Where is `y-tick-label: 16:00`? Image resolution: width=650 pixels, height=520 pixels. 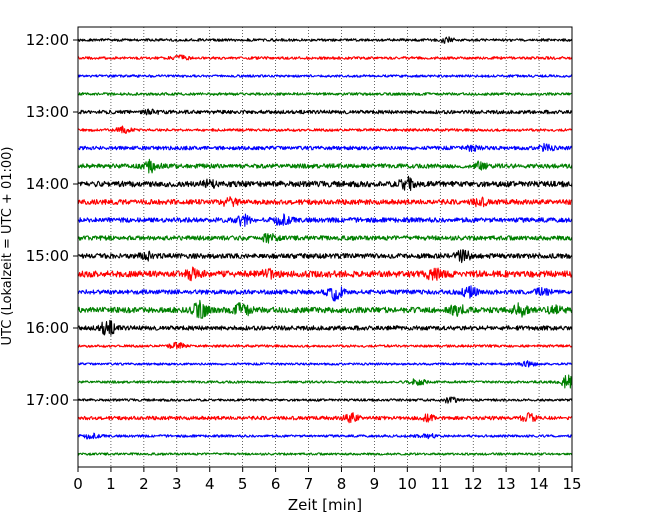 y-tick-label: 16:00 is located at coordinates (47, 328).